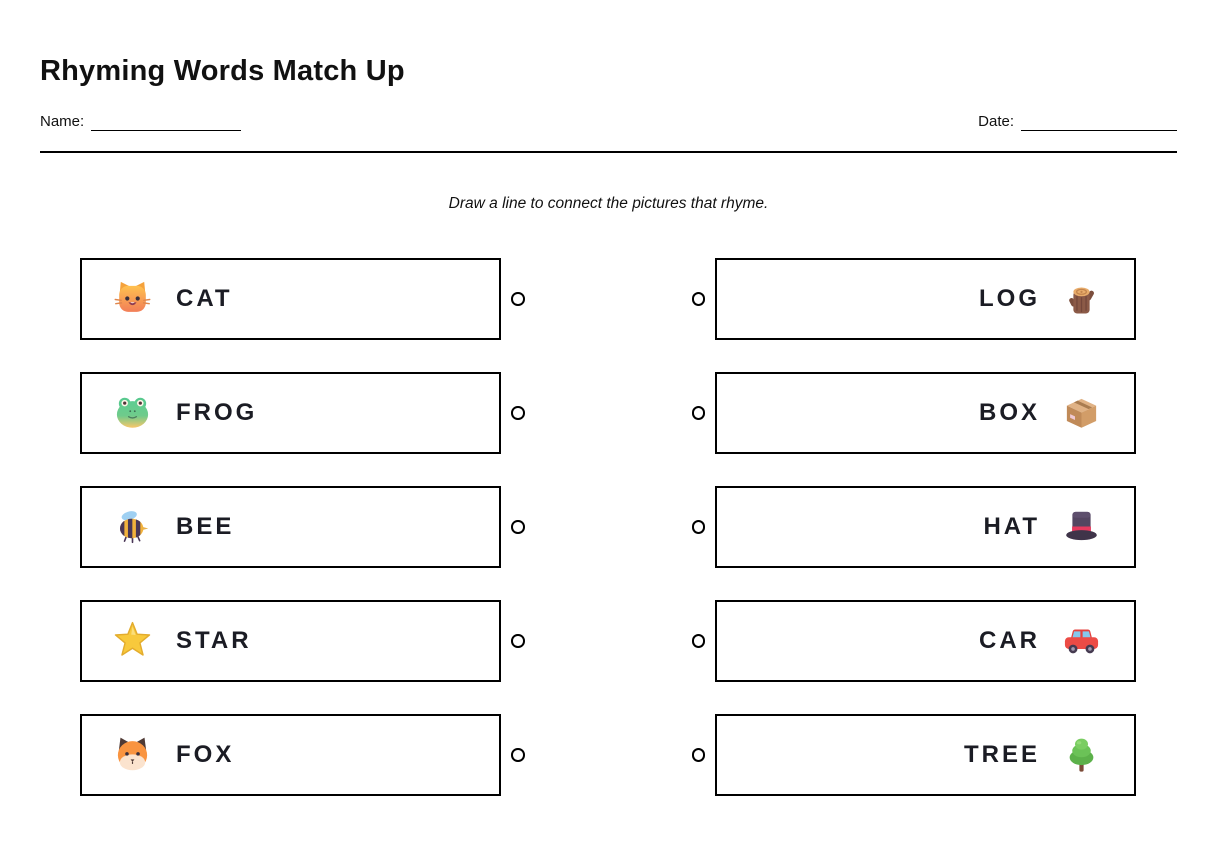 This screenshot has width=1217, height=841. I want to click on cat-icon, so click(132, 298).